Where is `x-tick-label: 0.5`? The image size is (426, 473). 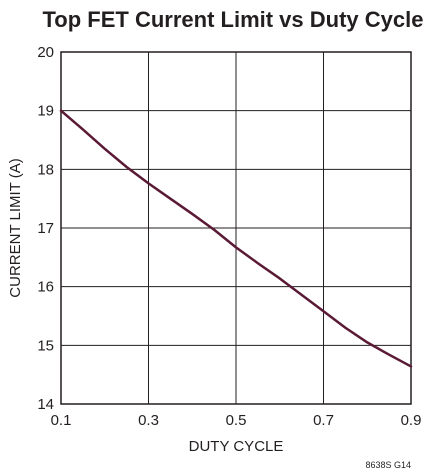 x-tick-label: 0.5 is located at coordinates (236, 420).